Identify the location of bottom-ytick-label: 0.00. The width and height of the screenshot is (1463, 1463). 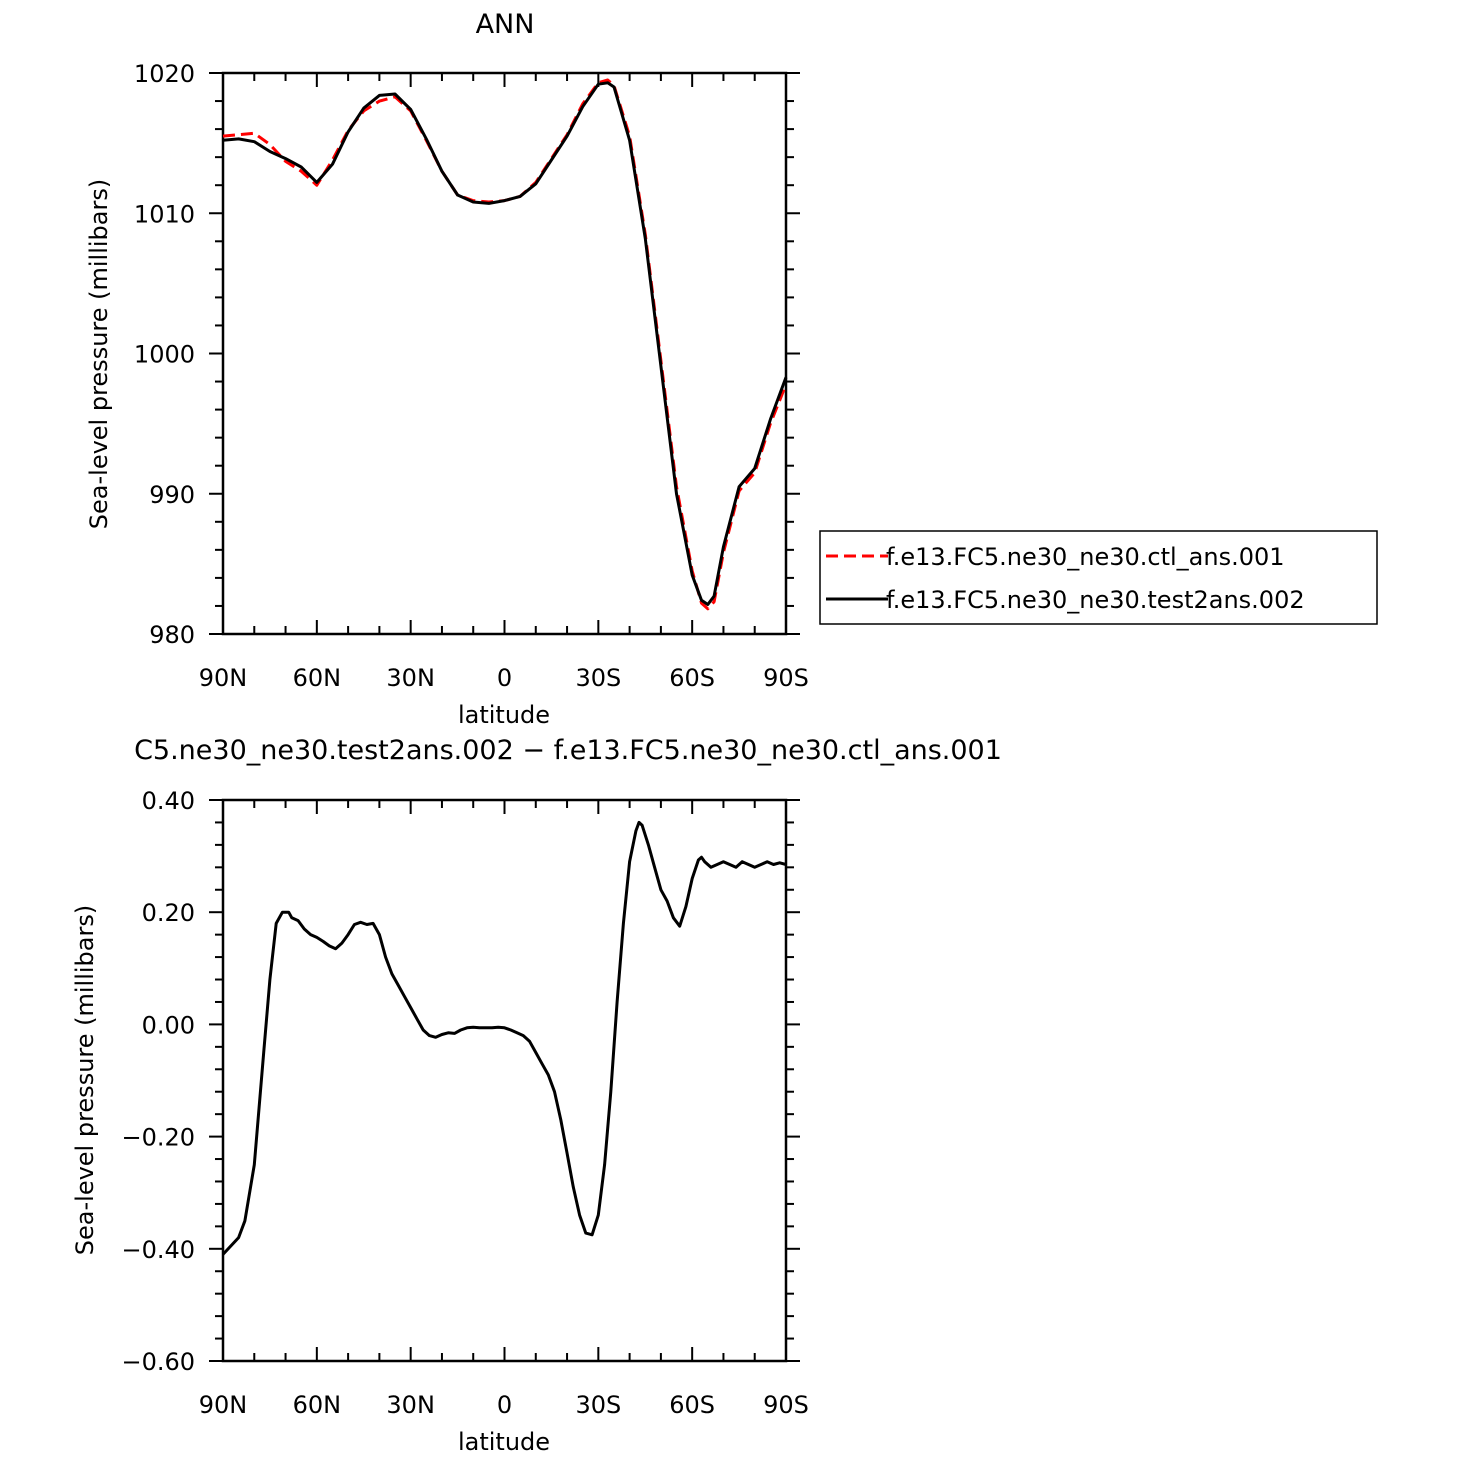
(168, 1025).